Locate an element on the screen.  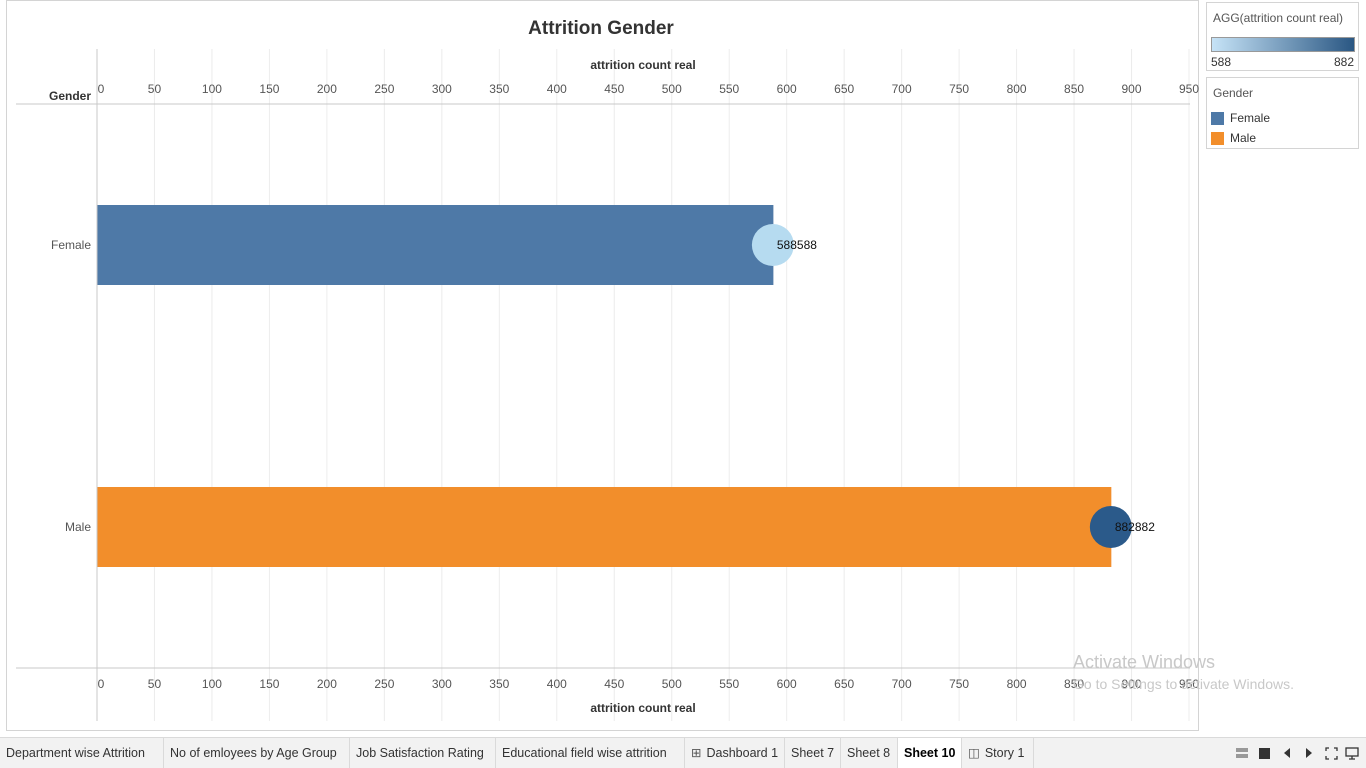
x-tick-label-bottom: 250 is located at coordinates (384, 684).